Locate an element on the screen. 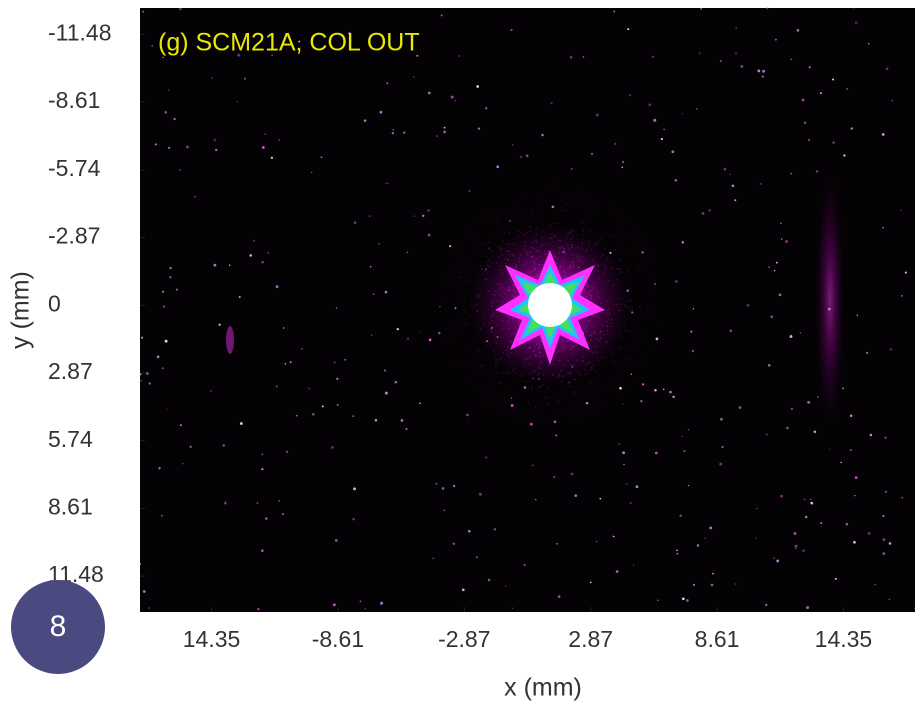  chart-title: (g) SCM21A, COL OUT is located at coordinates (289, 43).